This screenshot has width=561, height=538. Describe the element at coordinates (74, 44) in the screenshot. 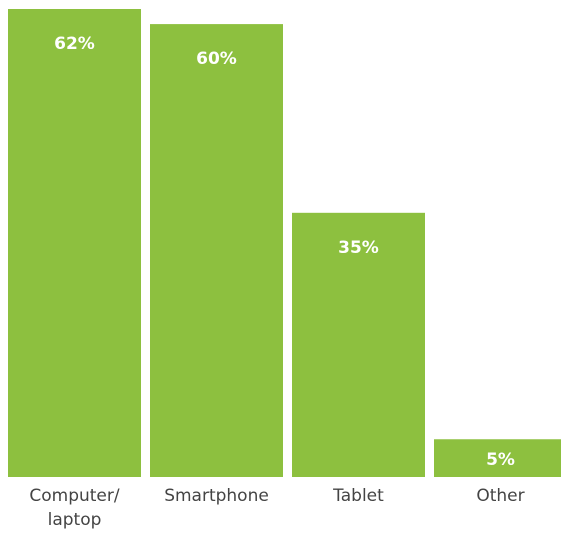

I see `bar-value-label-0: 62%` at that location.